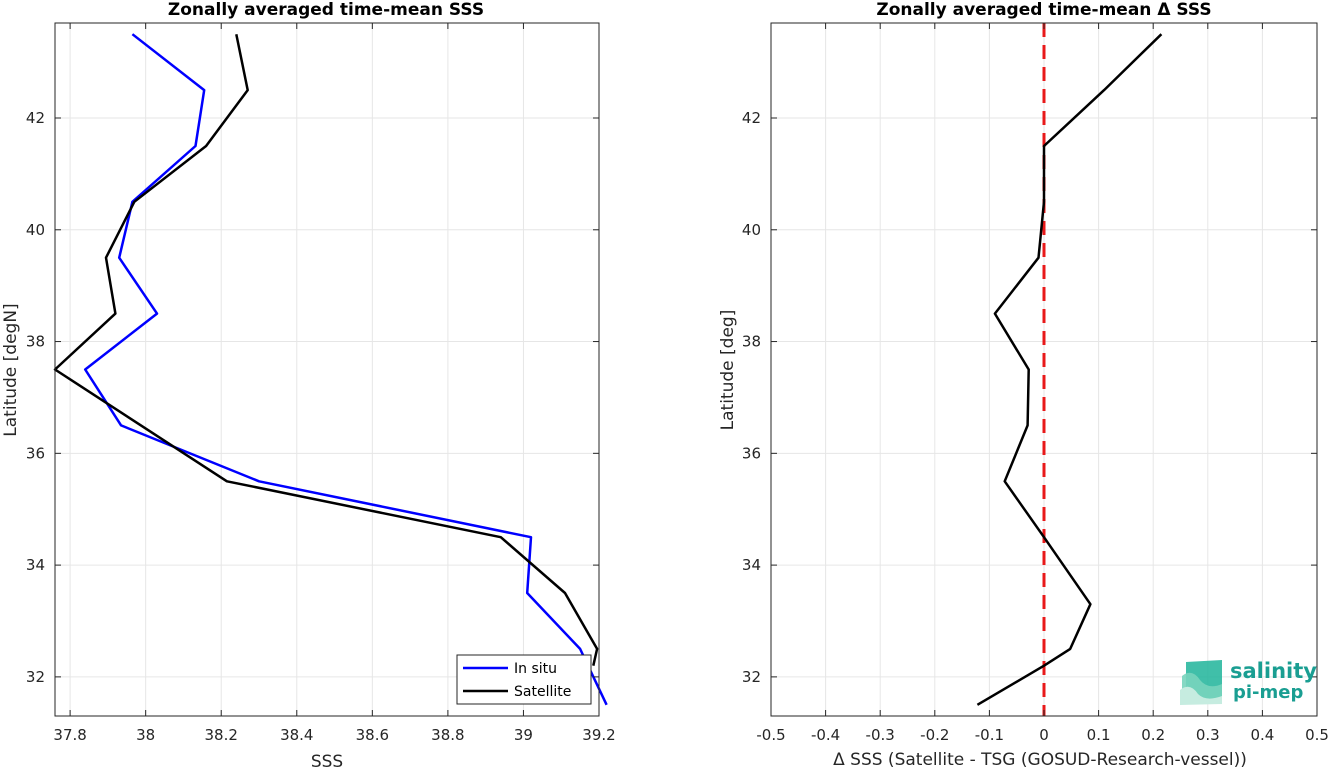 The width and height of the screenshot is (1330, 769). I want to click on x-tick-label: 39.2, so click(598, 735).